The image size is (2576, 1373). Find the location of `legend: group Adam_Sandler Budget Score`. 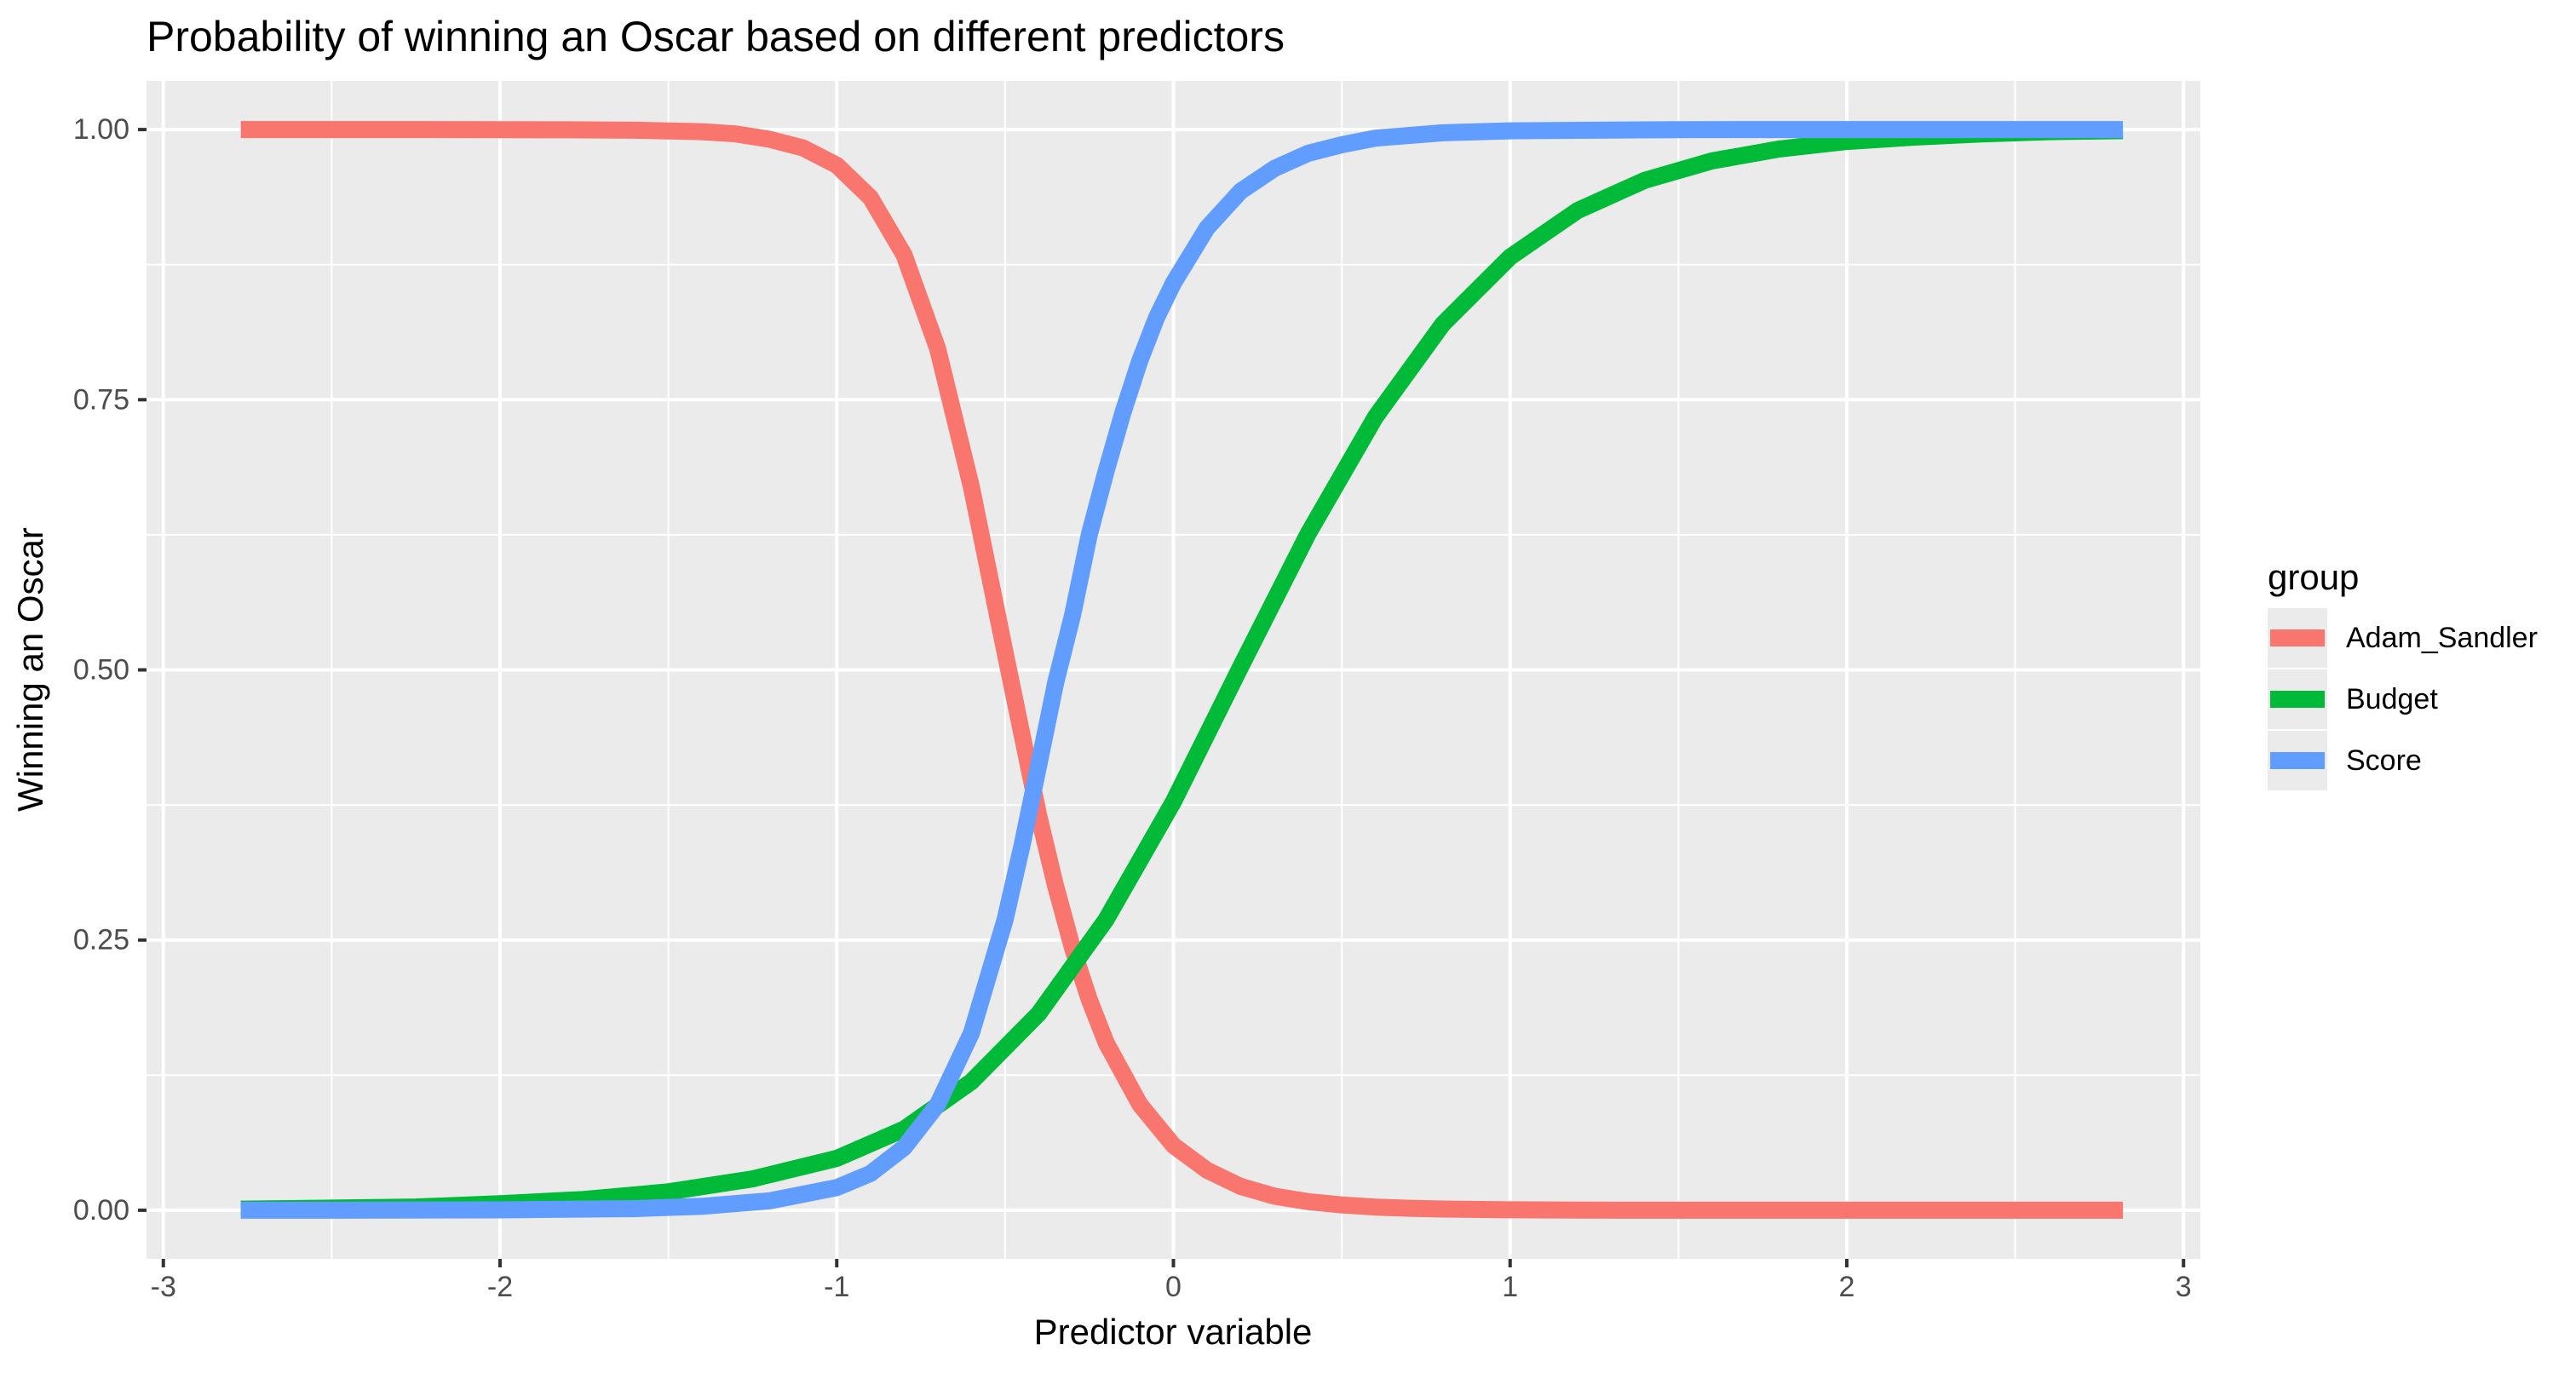

legend: group Adam_Sandler Budget Score is located at coordinates (2403, 673).